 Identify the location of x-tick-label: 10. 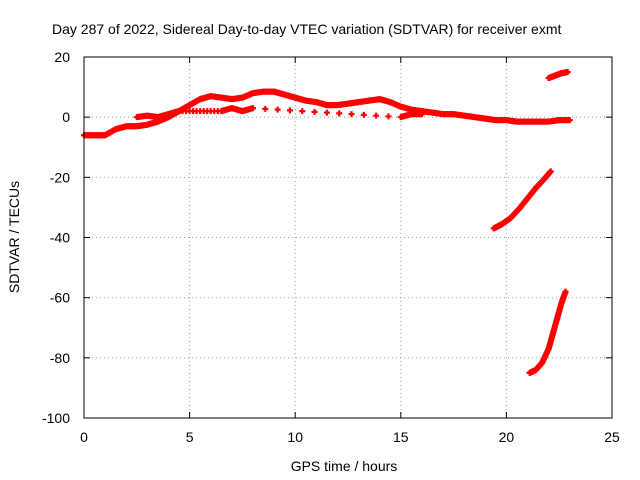
(295, 437).